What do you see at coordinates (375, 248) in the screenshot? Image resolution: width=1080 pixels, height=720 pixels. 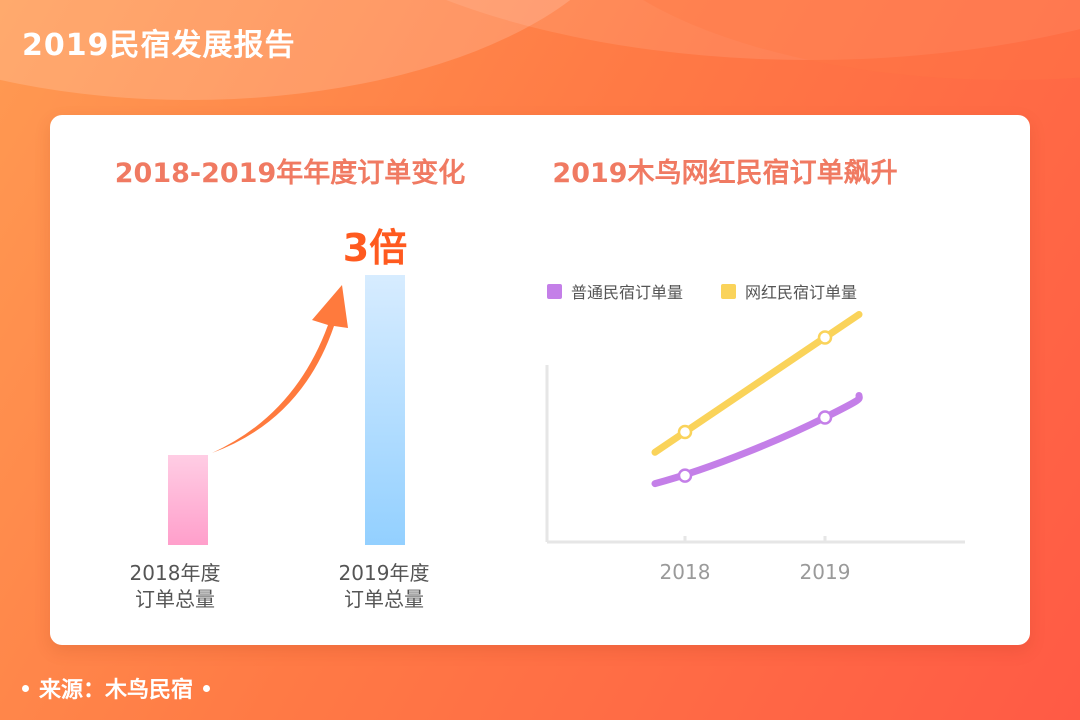 I see `growth-annotation: 3倍` at bounding box center [375, 248].